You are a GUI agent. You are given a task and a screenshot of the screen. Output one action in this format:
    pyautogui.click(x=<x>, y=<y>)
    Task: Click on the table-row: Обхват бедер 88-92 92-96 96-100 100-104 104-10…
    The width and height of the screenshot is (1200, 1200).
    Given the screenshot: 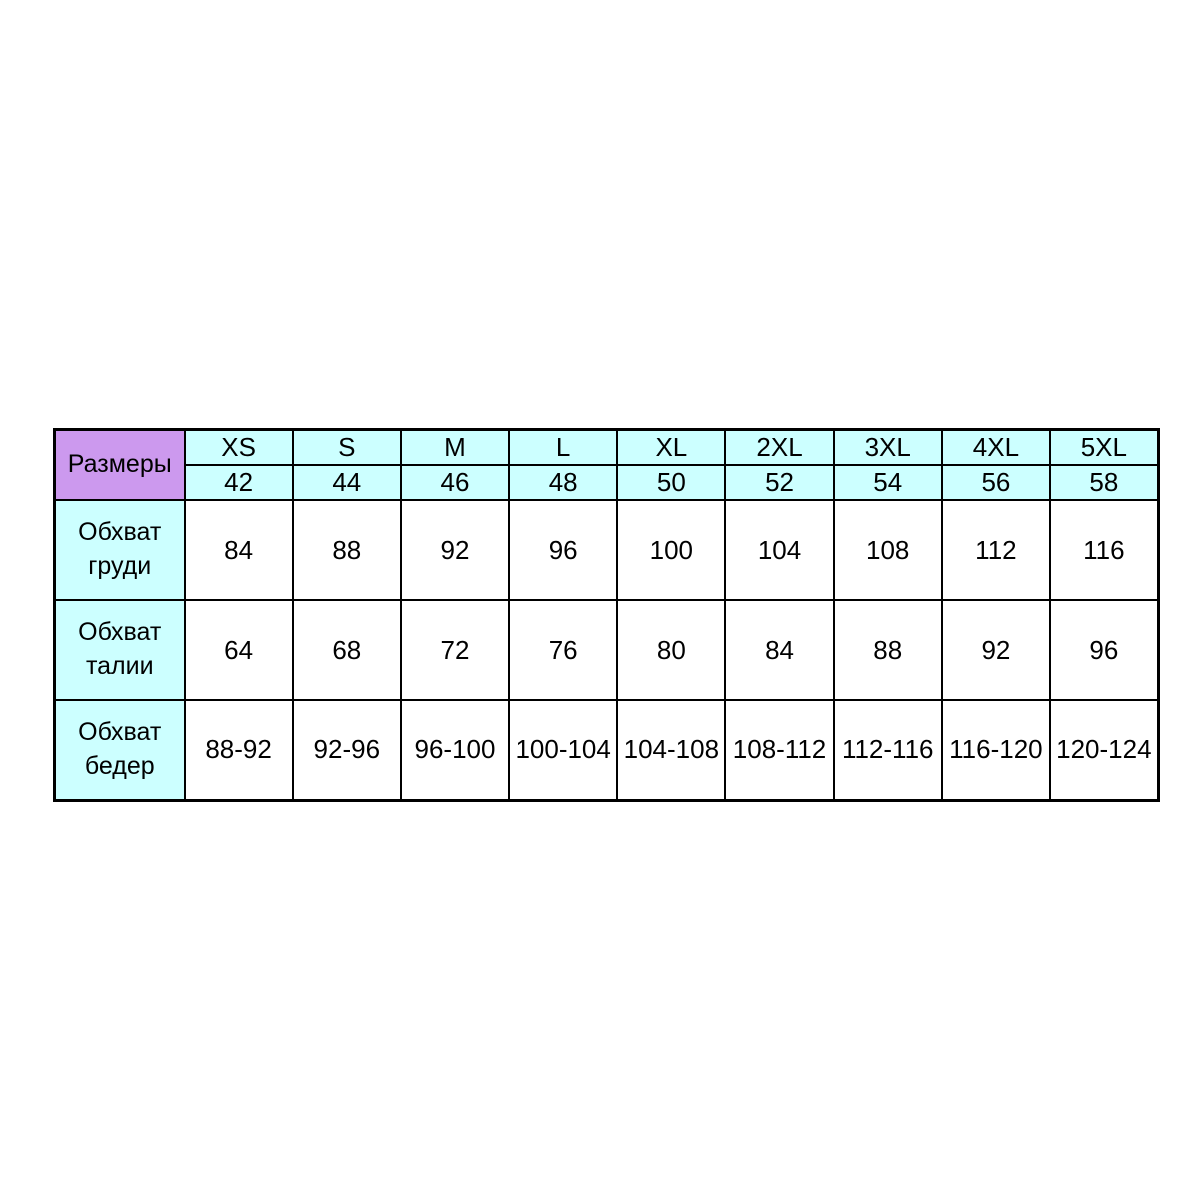 What is the action you would take?
    pyautogui.click(x=606, y=750)
    